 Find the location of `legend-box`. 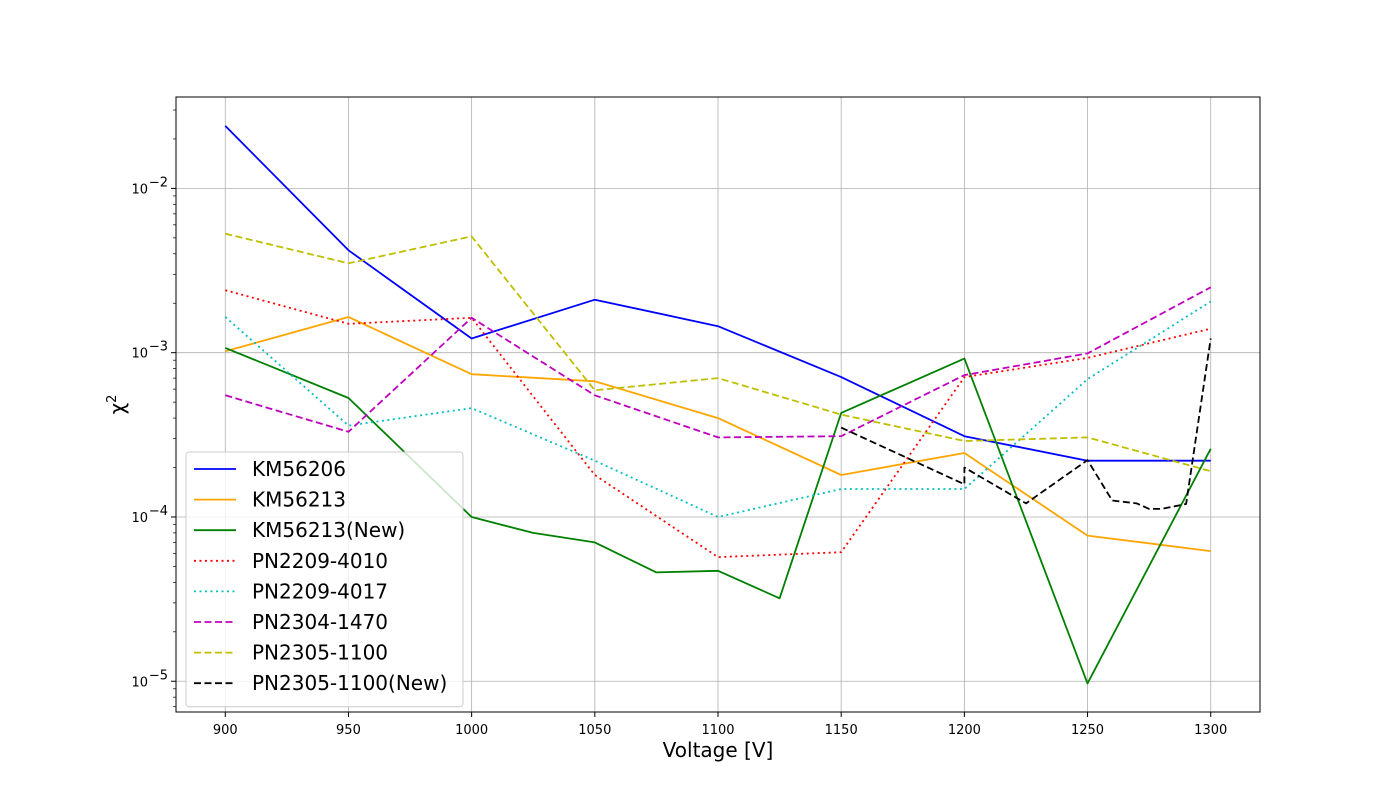

legend-box is located at coordinates (324, 579).